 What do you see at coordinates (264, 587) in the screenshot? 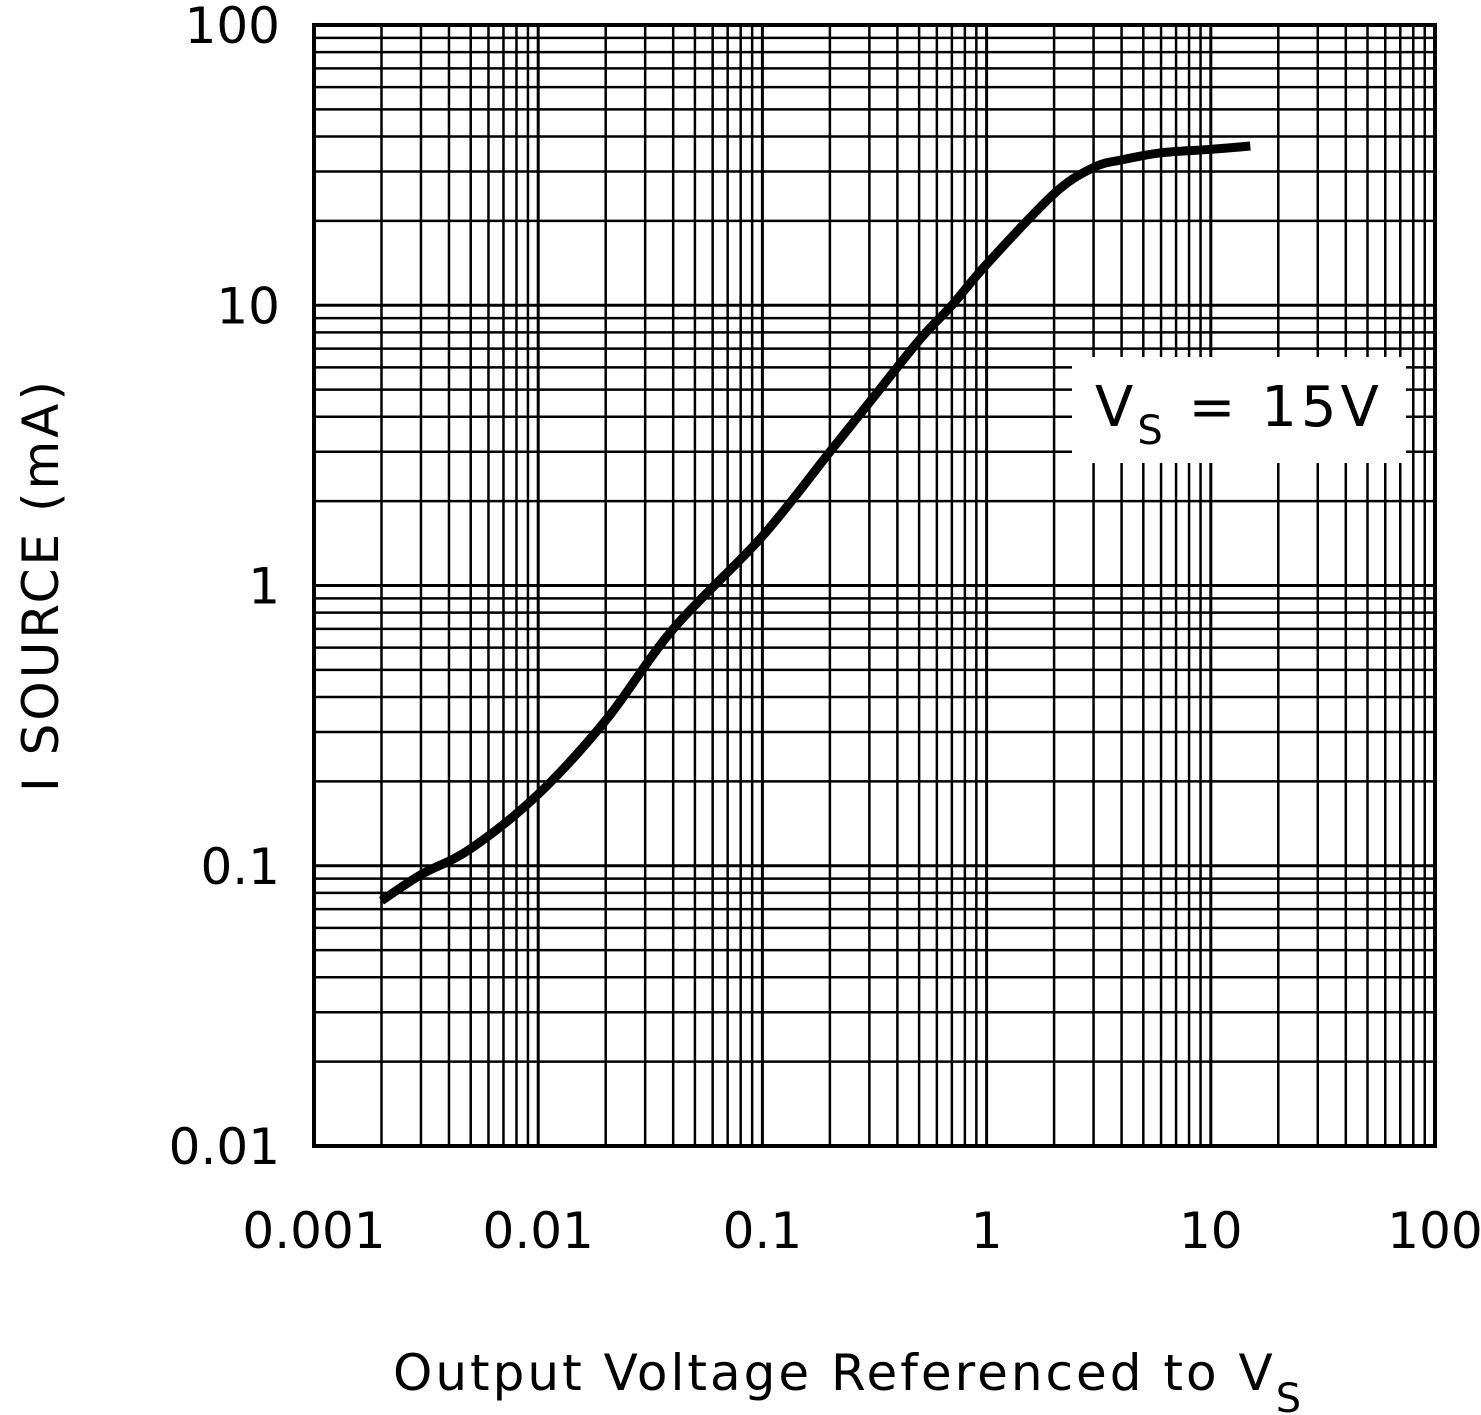
I see `y-tick-label: 1` at bounding box center [264, 587].